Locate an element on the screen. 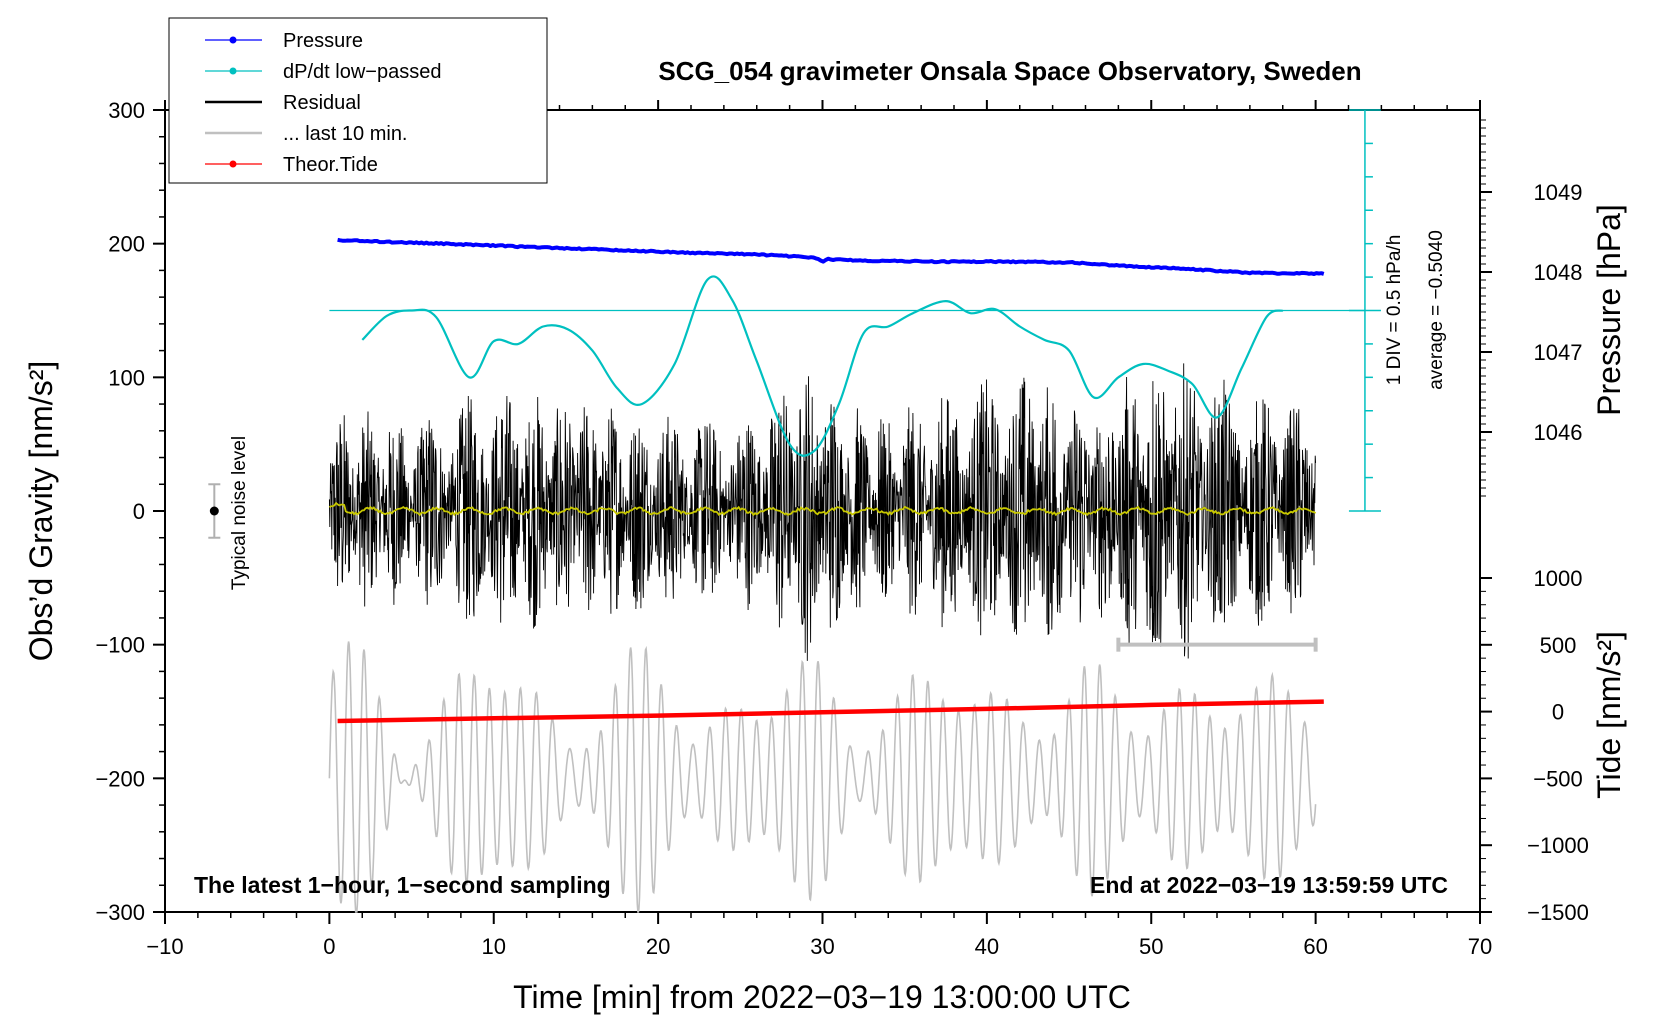 This screenshot has width=1660, height=1020. tide-tick-label: −500 is located at coordinates (1558, 778).